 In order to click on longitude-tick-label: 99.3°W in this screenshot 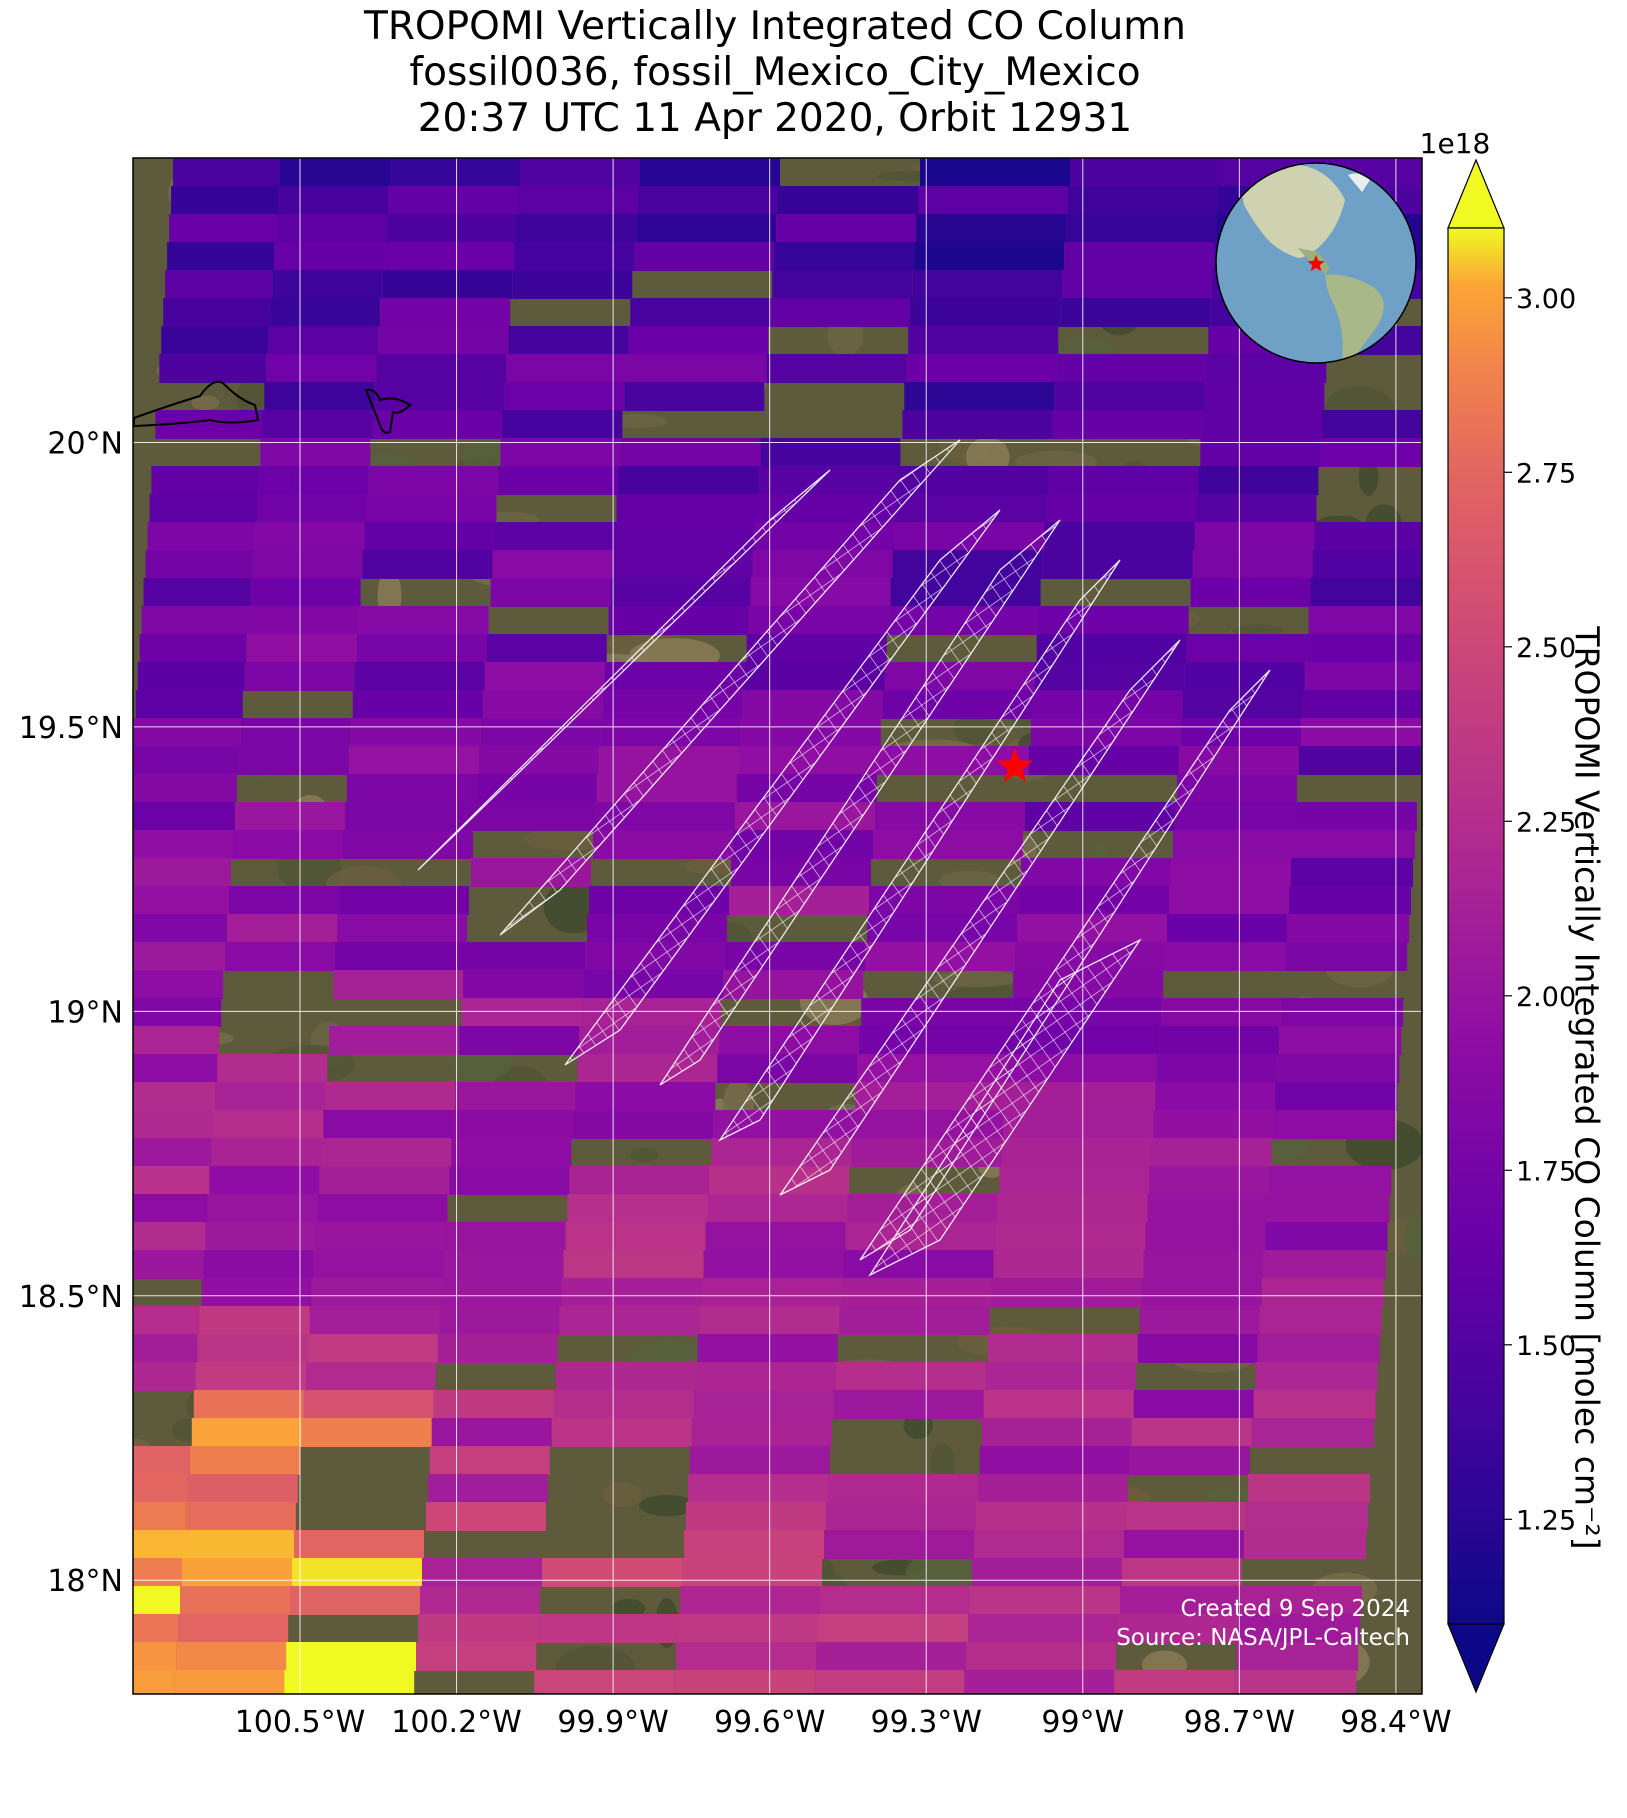, I will do `click(925, 1722)`.